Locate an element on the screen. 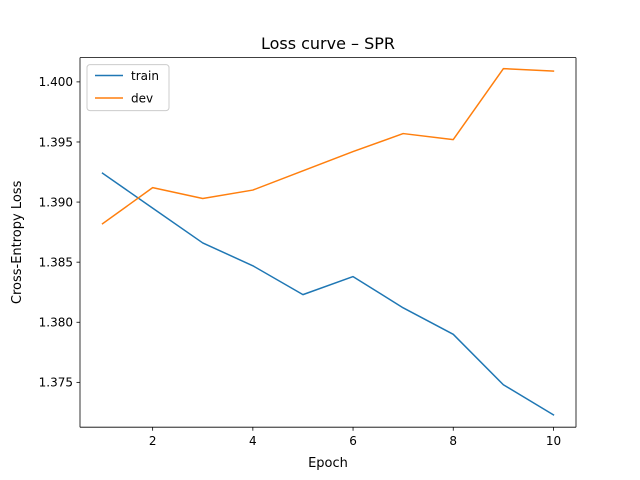 The width and height of the screenshot is (640, 480). y-ticks: 1.375 1.380 1.385 1.390 1.395 1.400 is located at coordinates (59, 232).